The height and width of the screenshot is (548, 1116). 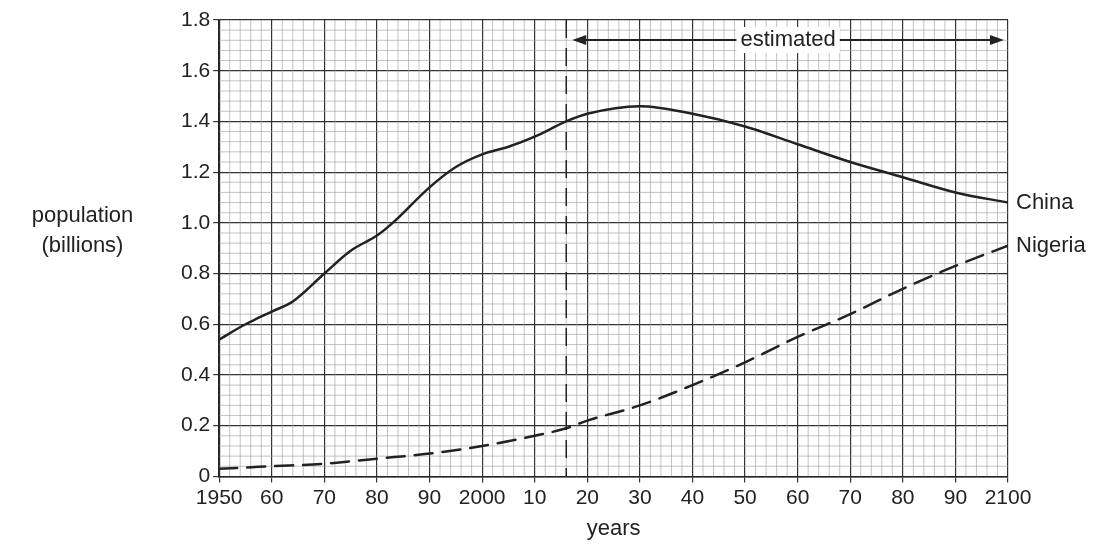 I want to click on x-tick-label: 2100, so click(x=1008, y=496).